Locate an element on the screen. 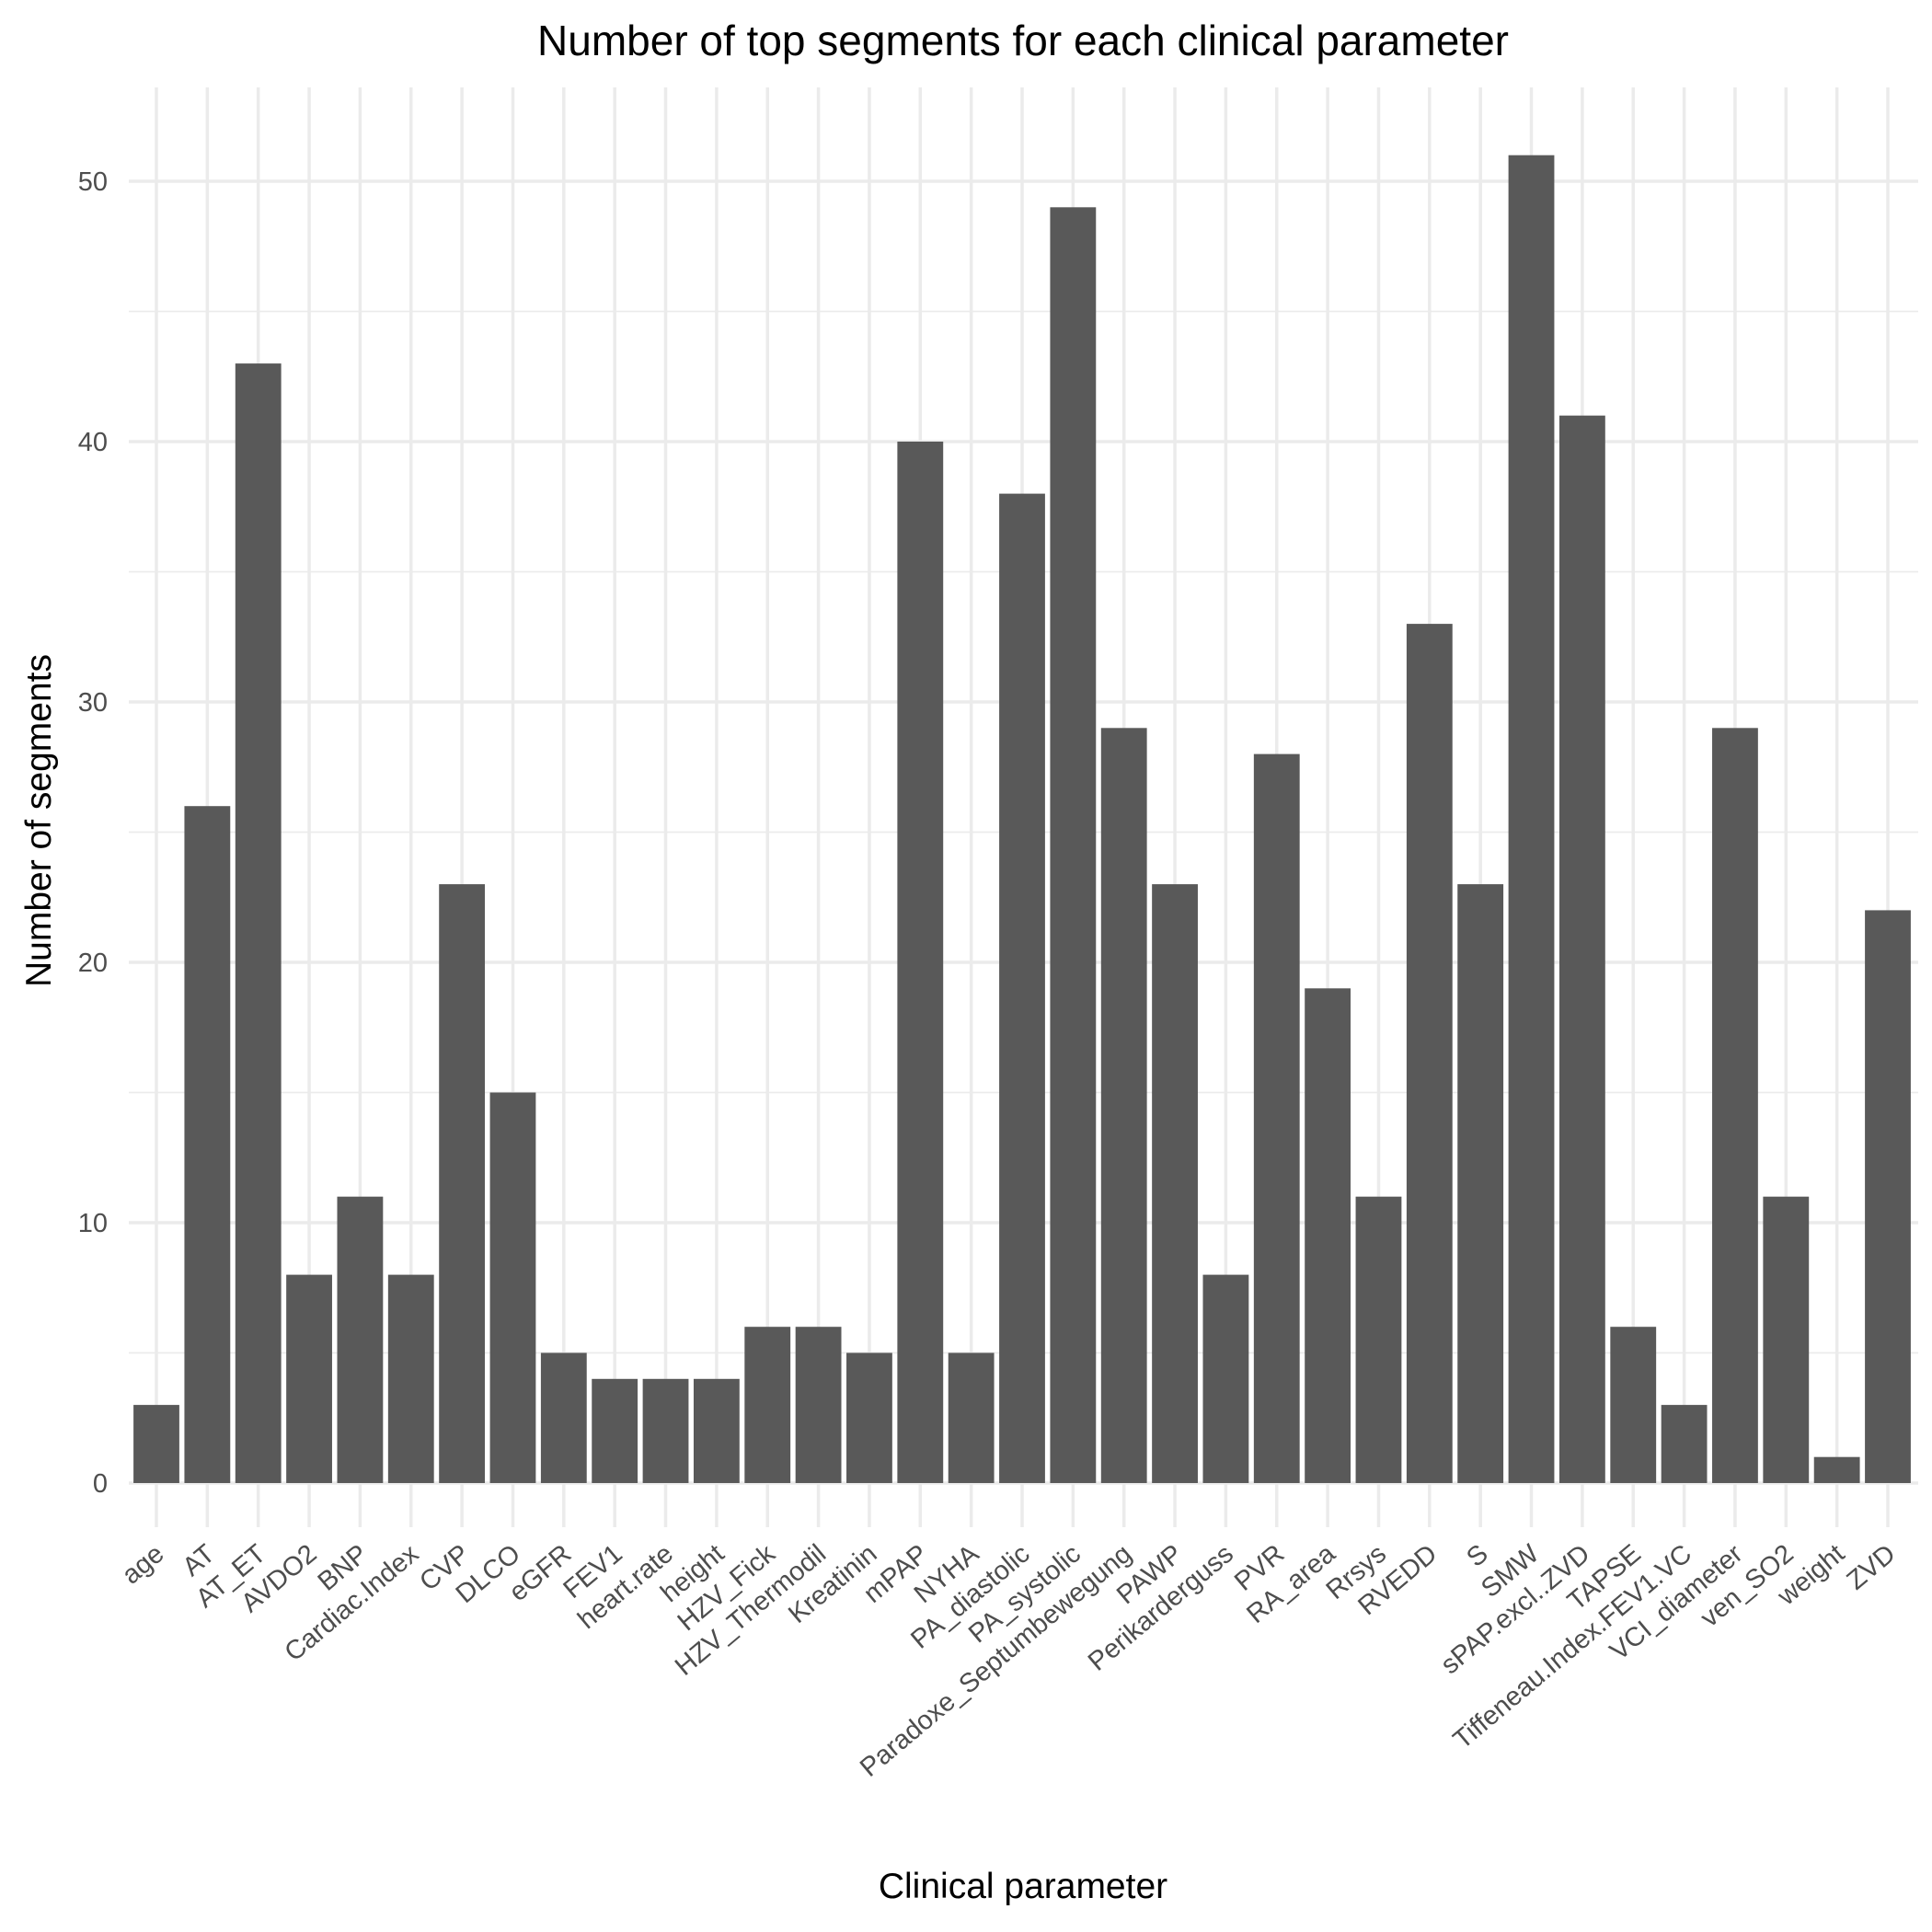  bar-PAWP is located at coordinates (1175, 1183).